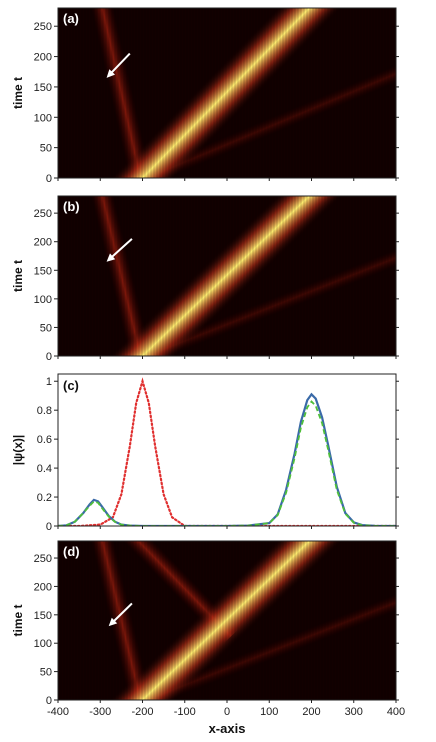 The width and height of the screenshot is (436, 742). What do you see at coordinates (44, 411) in the screenshot?
I see `y-tick-label: 0.8` at bounding box center [44, 411].